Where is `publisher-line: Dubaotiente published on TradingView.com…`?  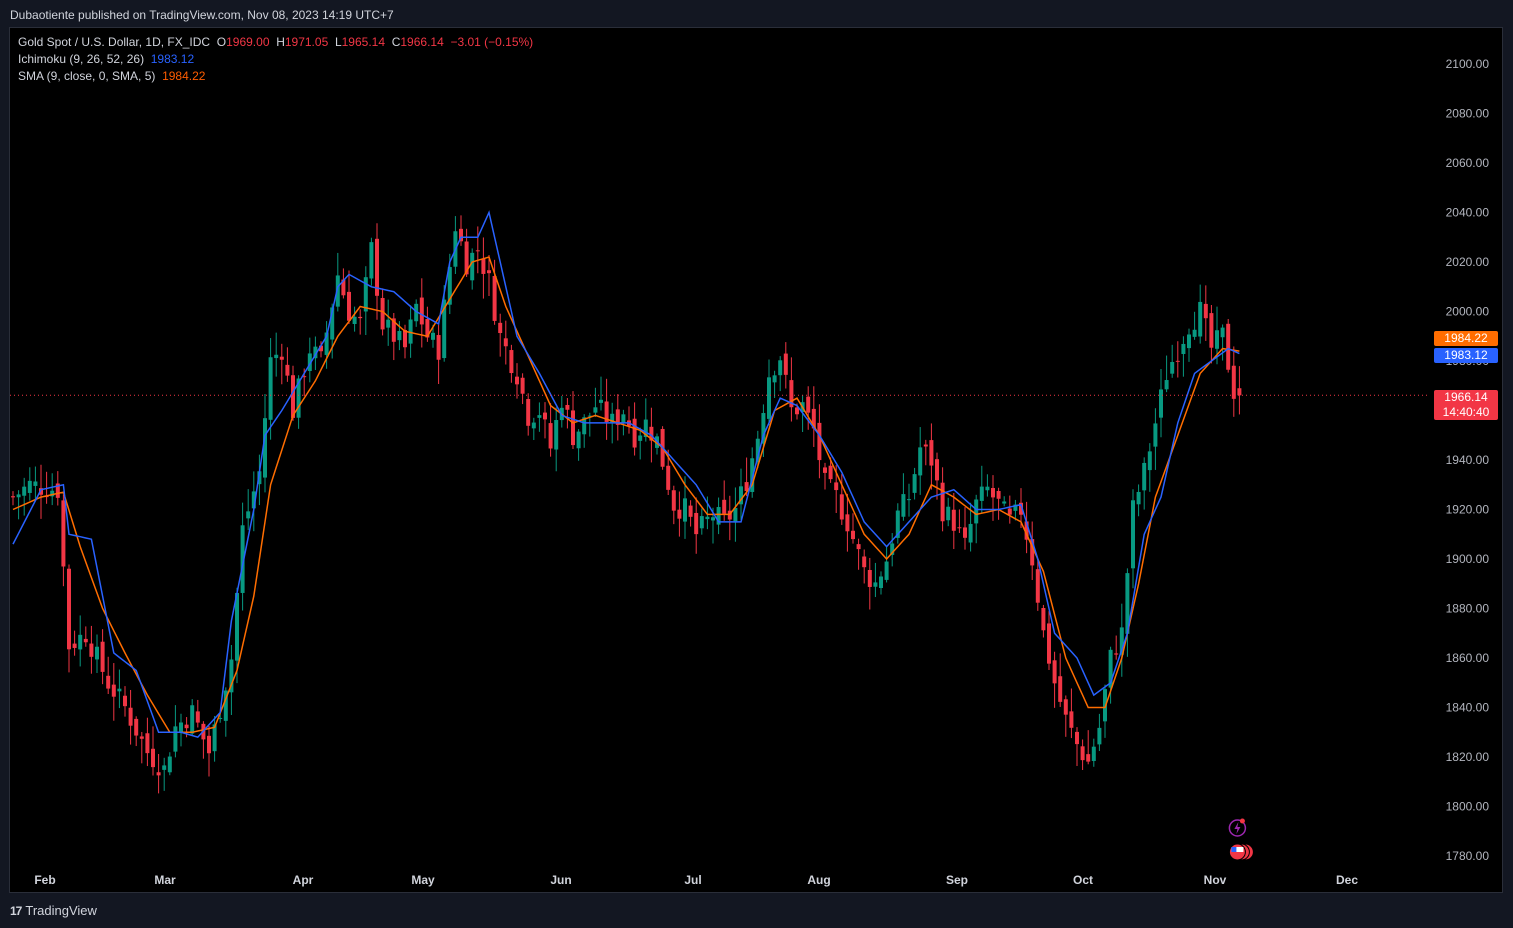
publisher-line: Dubaotiente published on TradingView.com… is located at coordinates (202, 15).